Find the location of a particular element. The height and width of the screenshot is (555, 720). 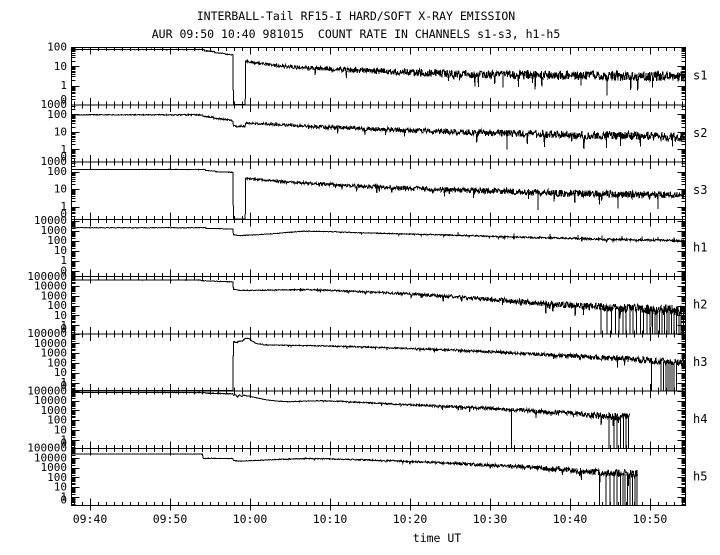

x-tick-label: 10:40 is located at coordinates (570, 519).